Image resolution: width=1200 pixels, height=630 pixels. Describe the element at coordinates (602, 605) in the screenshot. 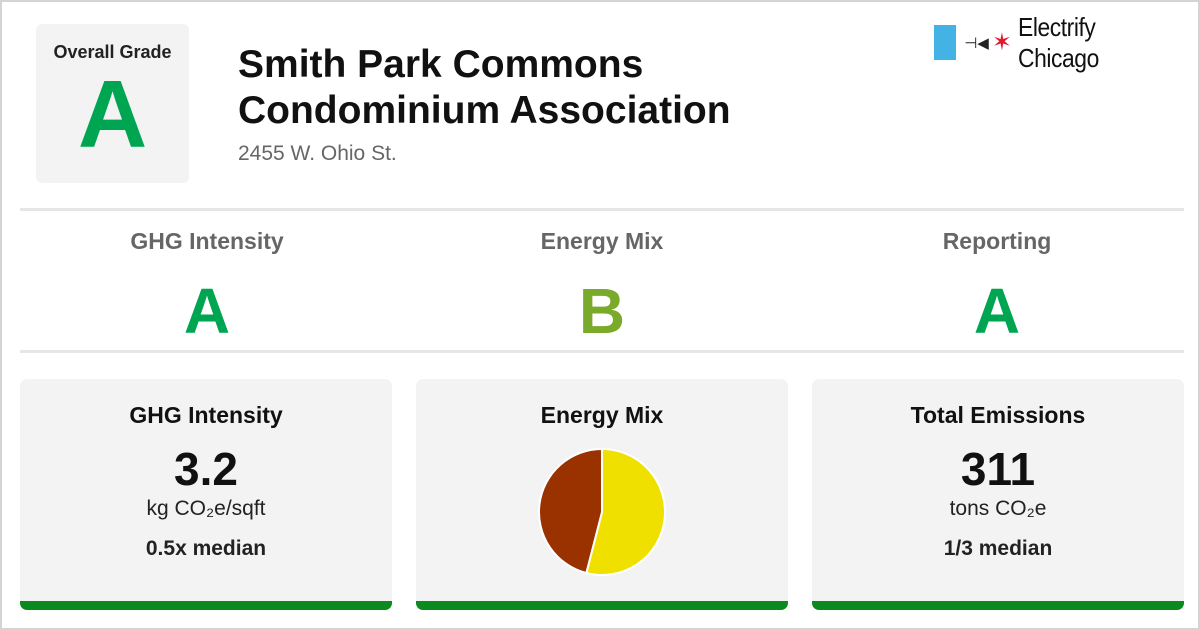

I see `card-energy-accent-bar` at that location.